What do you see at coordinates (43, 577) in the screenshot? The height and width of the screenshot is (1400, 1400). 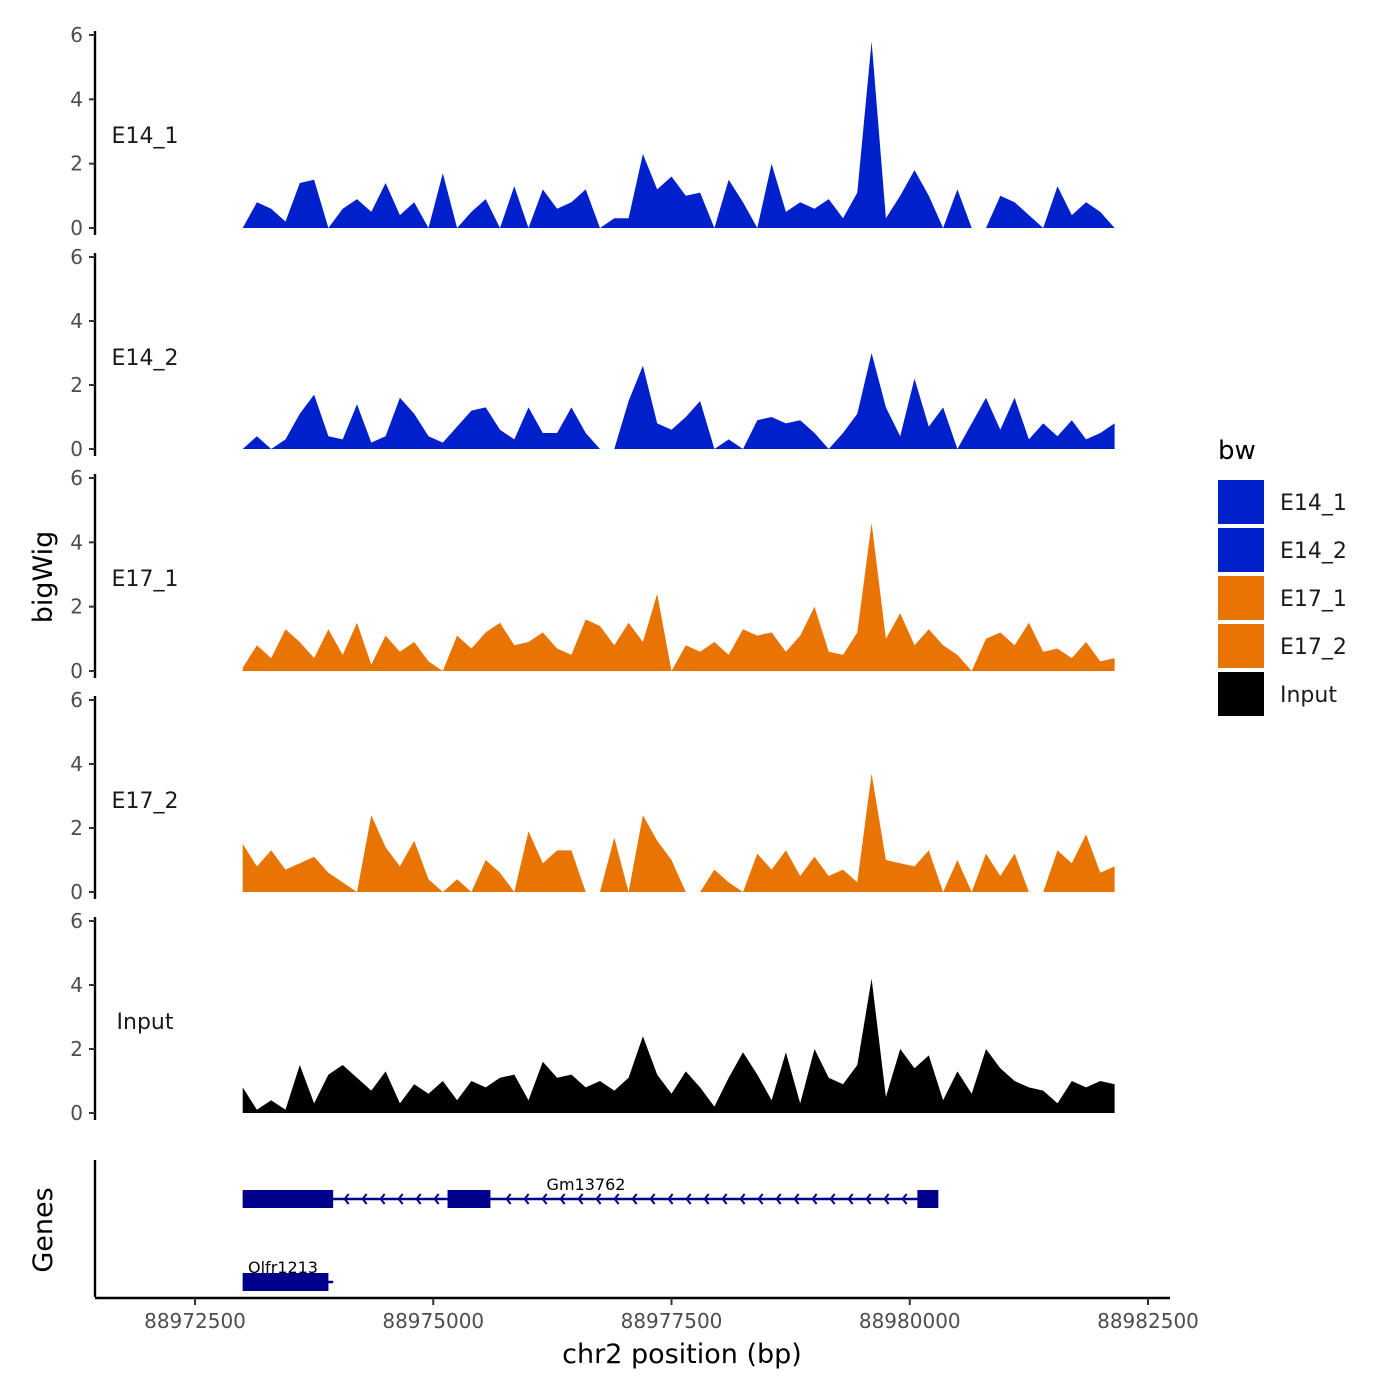 I see `y-axis-title: bigWig` at bounding box center [43, 577].